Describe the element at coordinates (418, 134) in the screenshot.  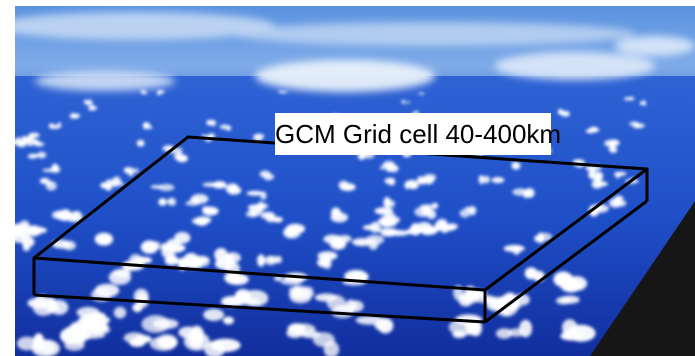
I see `grid-cell-label: GCM Grid cell 40-400km` at that location.